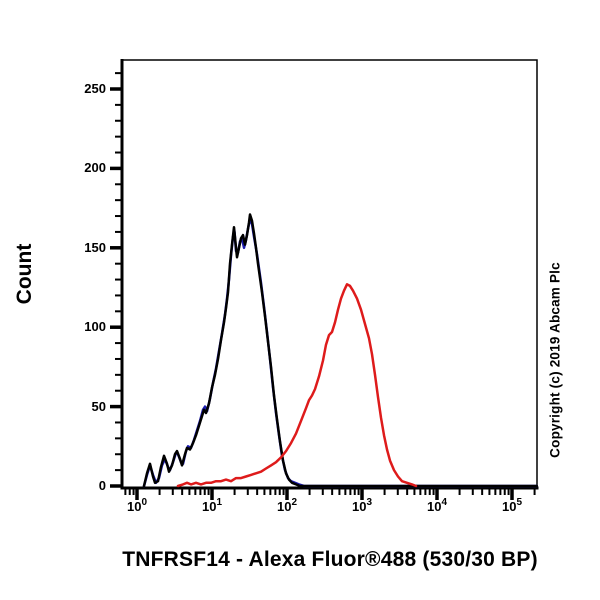 Image resolution: width=600 pixels, height=600 pixels. I want to click on y-axis-title: Count, so click(24, 274).